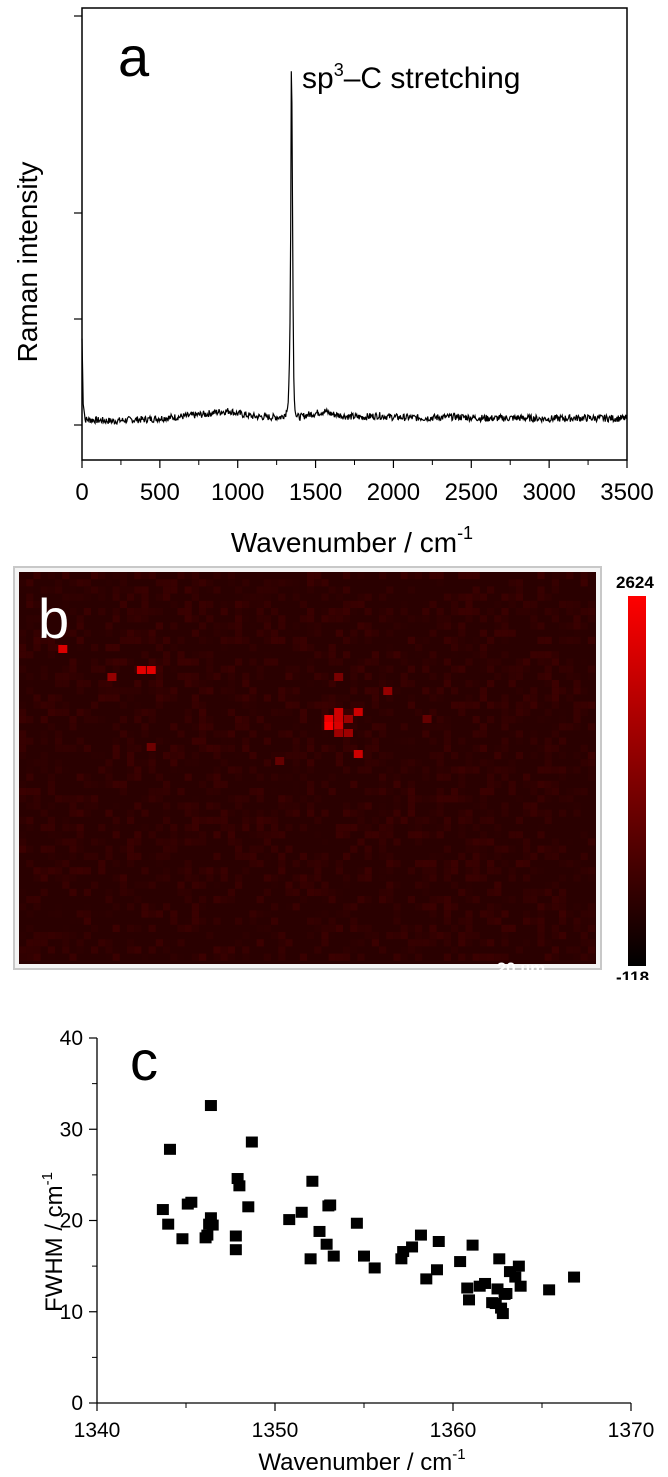  I want to click on x-axis-label-a-superscript: -1, so click(465, 533).